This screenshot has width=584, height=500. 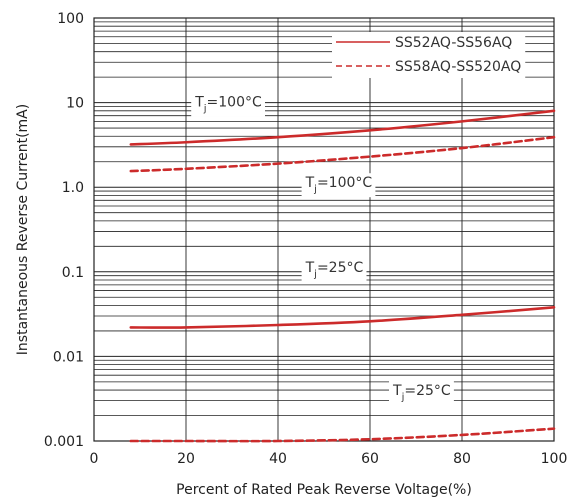 I want to click on x-tick-label: 20, so click(x=186, y=459).